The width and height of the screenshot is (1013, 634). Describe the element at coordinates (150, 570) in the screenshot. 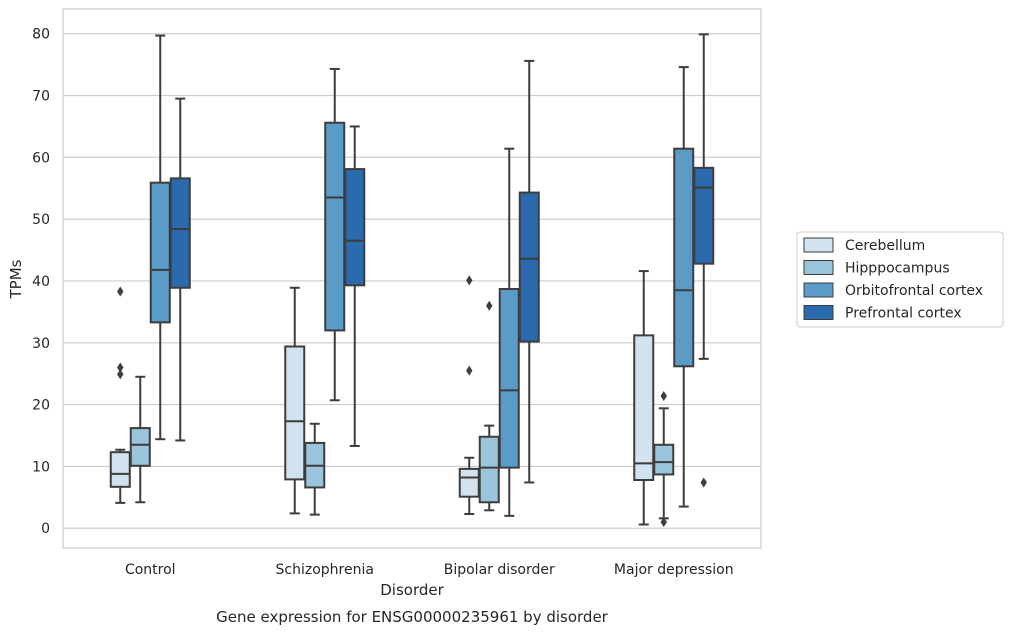

I see `x-tick-label: Control` at that location.